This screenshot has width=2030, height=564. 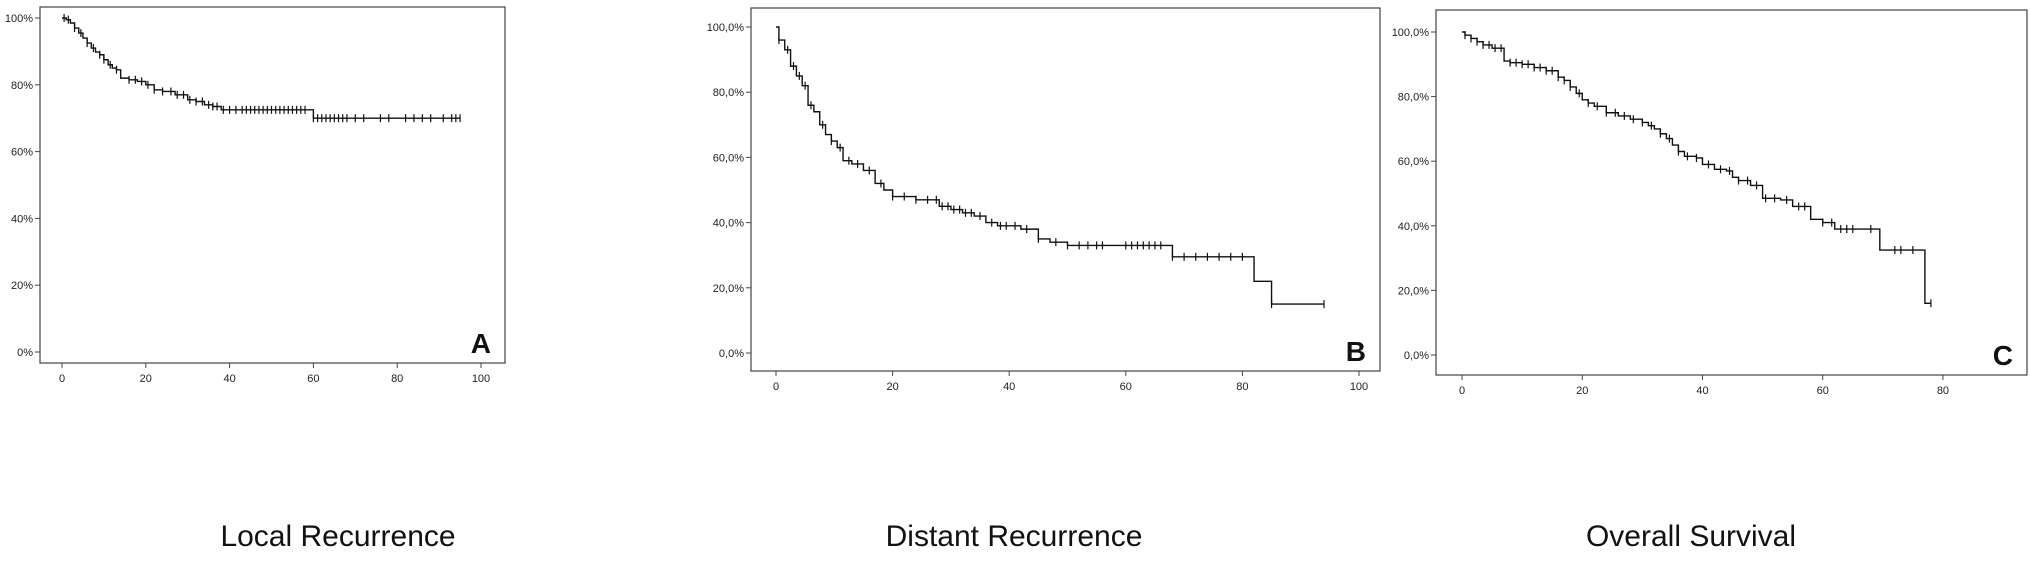 What do you see at coordinates (2003, 355) in the screenshot?
I see `panel-letter: C` at bounding box center [2003, 355].